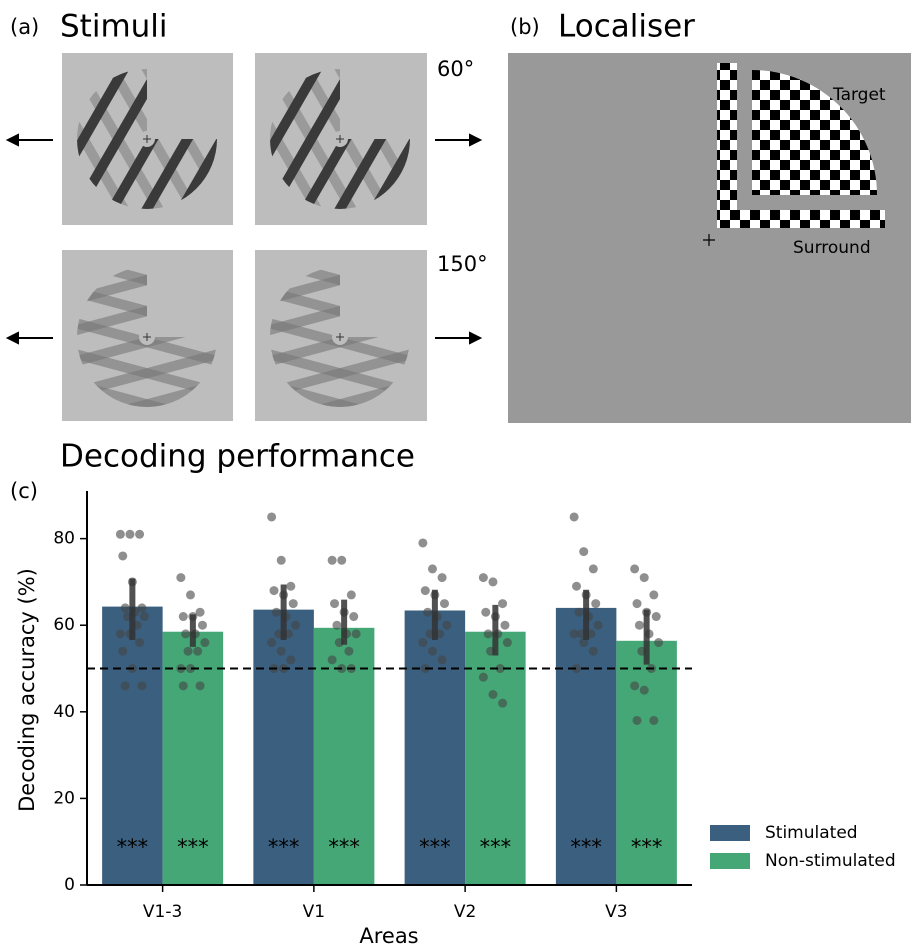 The width and height of the screenshot is (911, 948). I want to click on panel-label: (a), so click(24, 27).